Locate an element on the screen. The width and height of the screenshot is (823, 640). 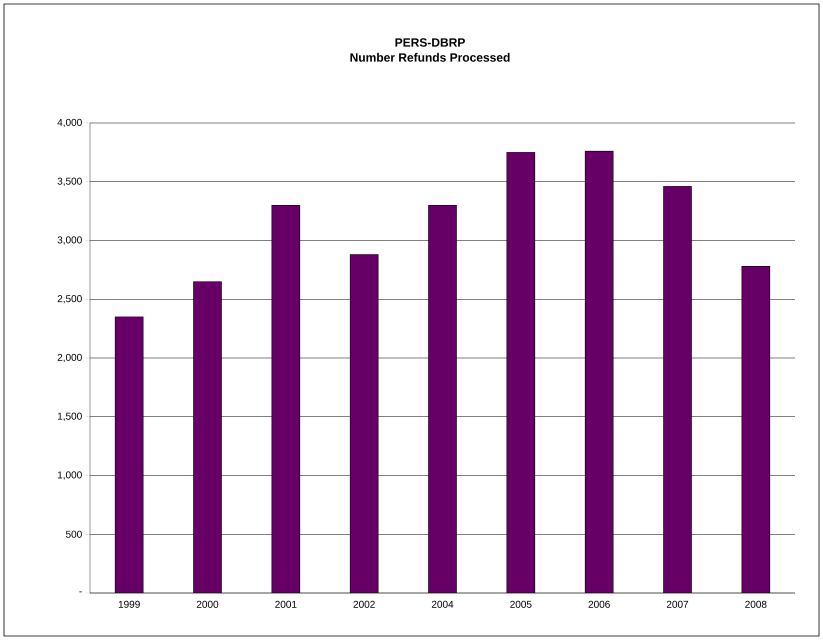
x-tick-label: 2006 is located at coordinates (599, 604).